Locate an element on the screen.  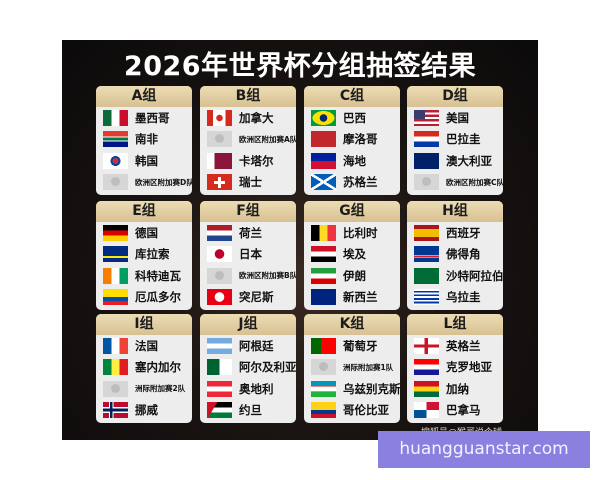
team-row: 加纳 is located at coordinates (455, 389).